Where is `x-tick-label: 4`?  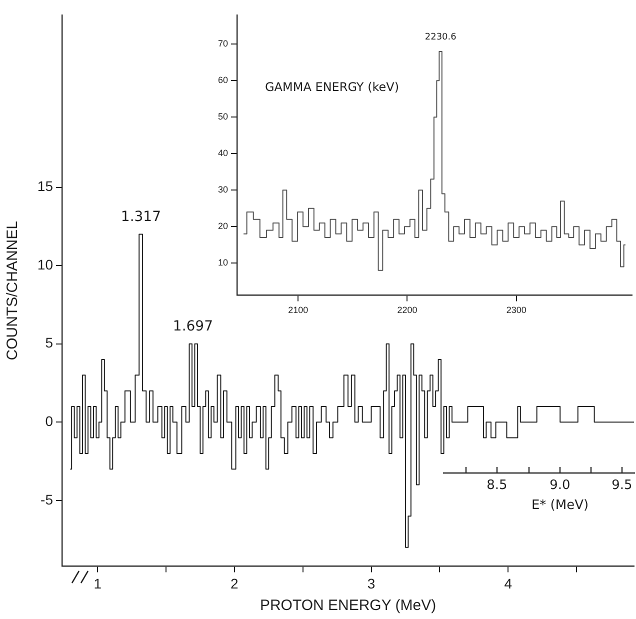
x-tick-label: 4 is located at coordinates (508, 583).